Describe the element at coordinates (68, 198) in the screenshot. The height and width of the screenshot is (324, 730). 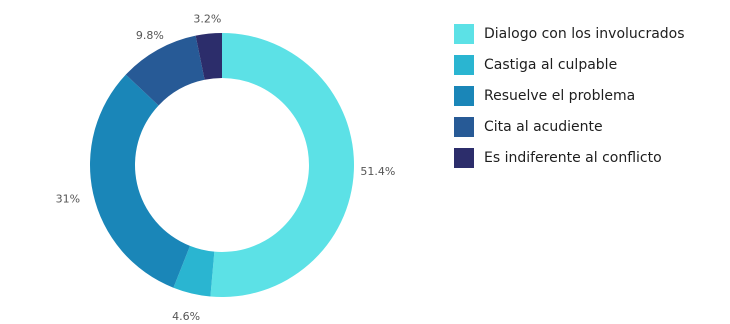
I see `value-label-resuelve: 31%` at that location.